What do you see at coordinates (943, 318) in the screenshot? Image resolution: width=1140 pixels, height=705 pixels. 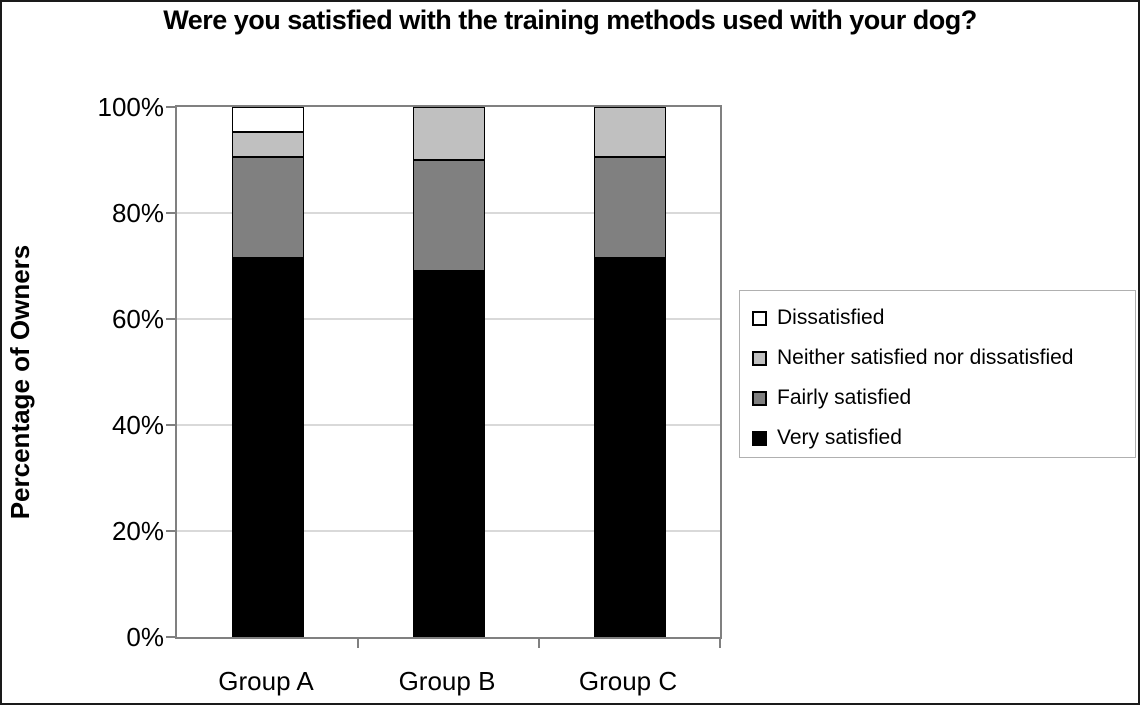 I see `legend-item-dissatisfied: Dissatisfied` at bounding box center [943, 318].